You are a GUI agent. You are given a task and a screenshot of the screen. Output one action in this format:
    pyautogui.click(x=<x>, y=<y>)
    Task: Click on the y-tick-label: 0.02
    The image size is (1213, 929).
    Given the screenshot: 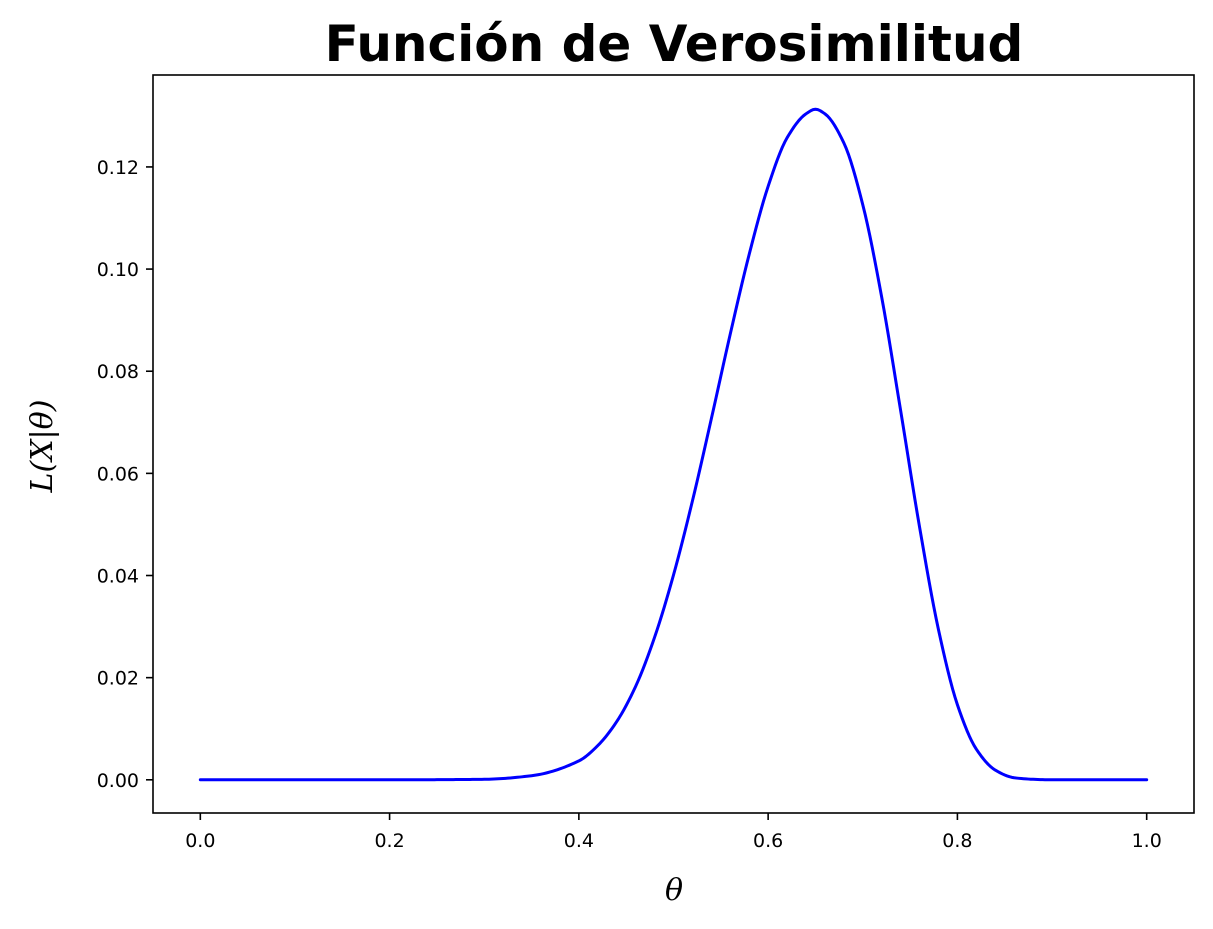 What is the action you would take?
    pyautogui.click(x=118, y=679)
    